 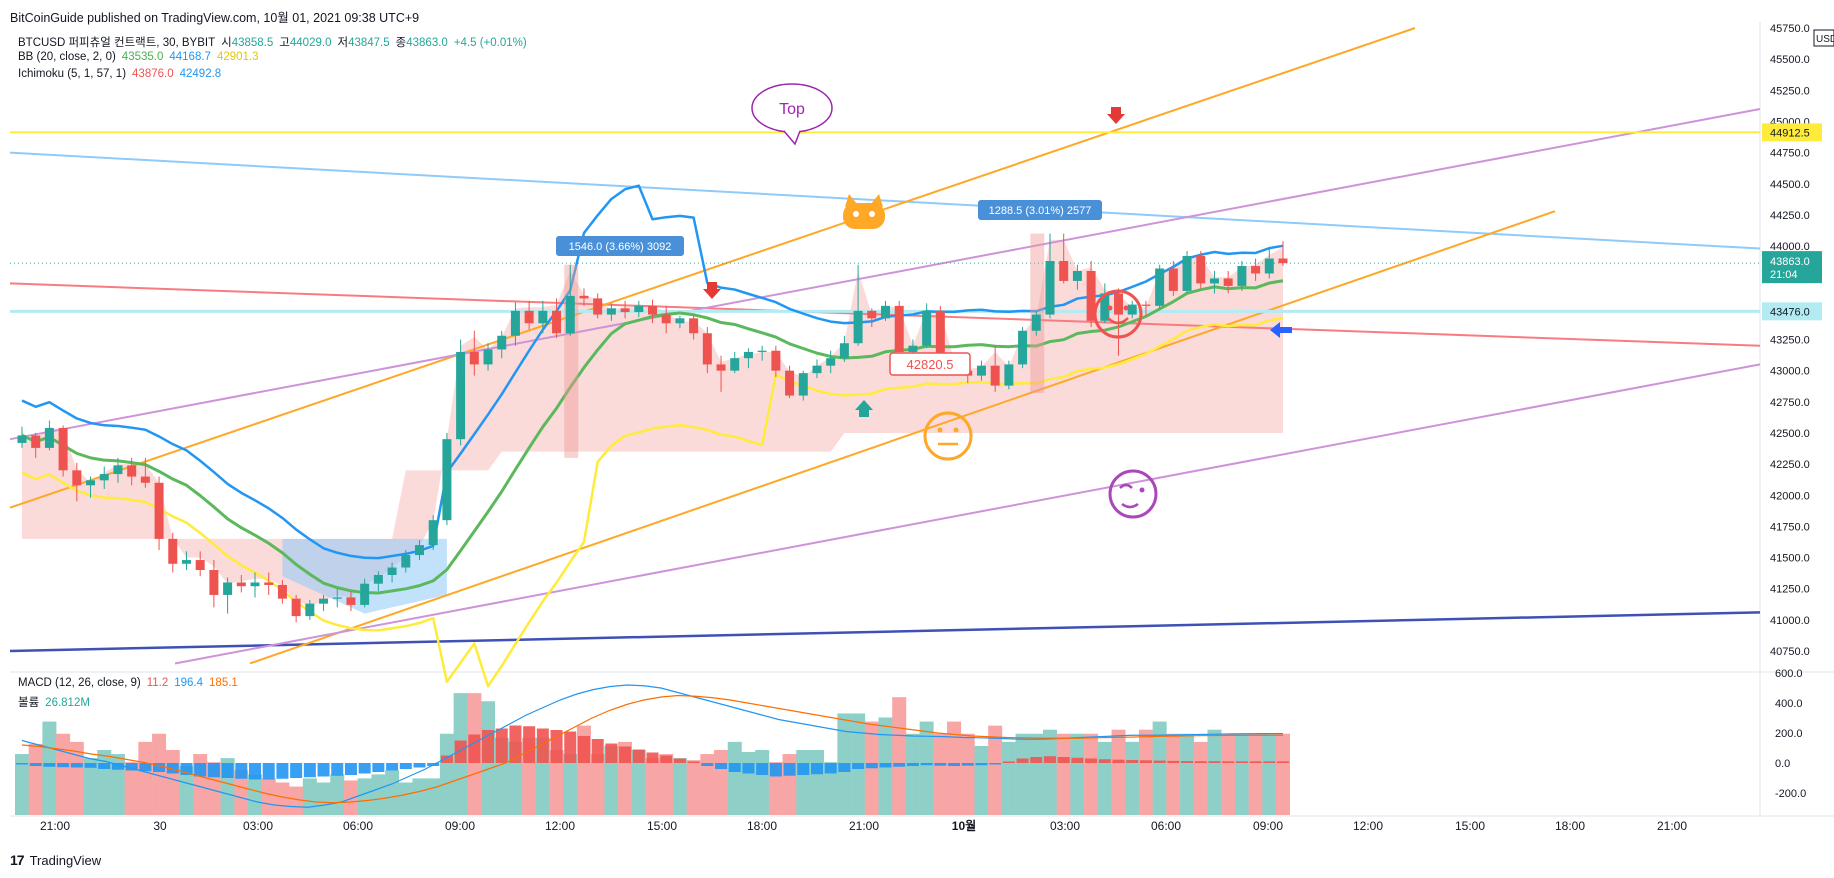 What do you see at coordinates (153, 74) in the screenshot?
I see `ichimoku-v1: 43876.0` at bounding box center [153, 74].